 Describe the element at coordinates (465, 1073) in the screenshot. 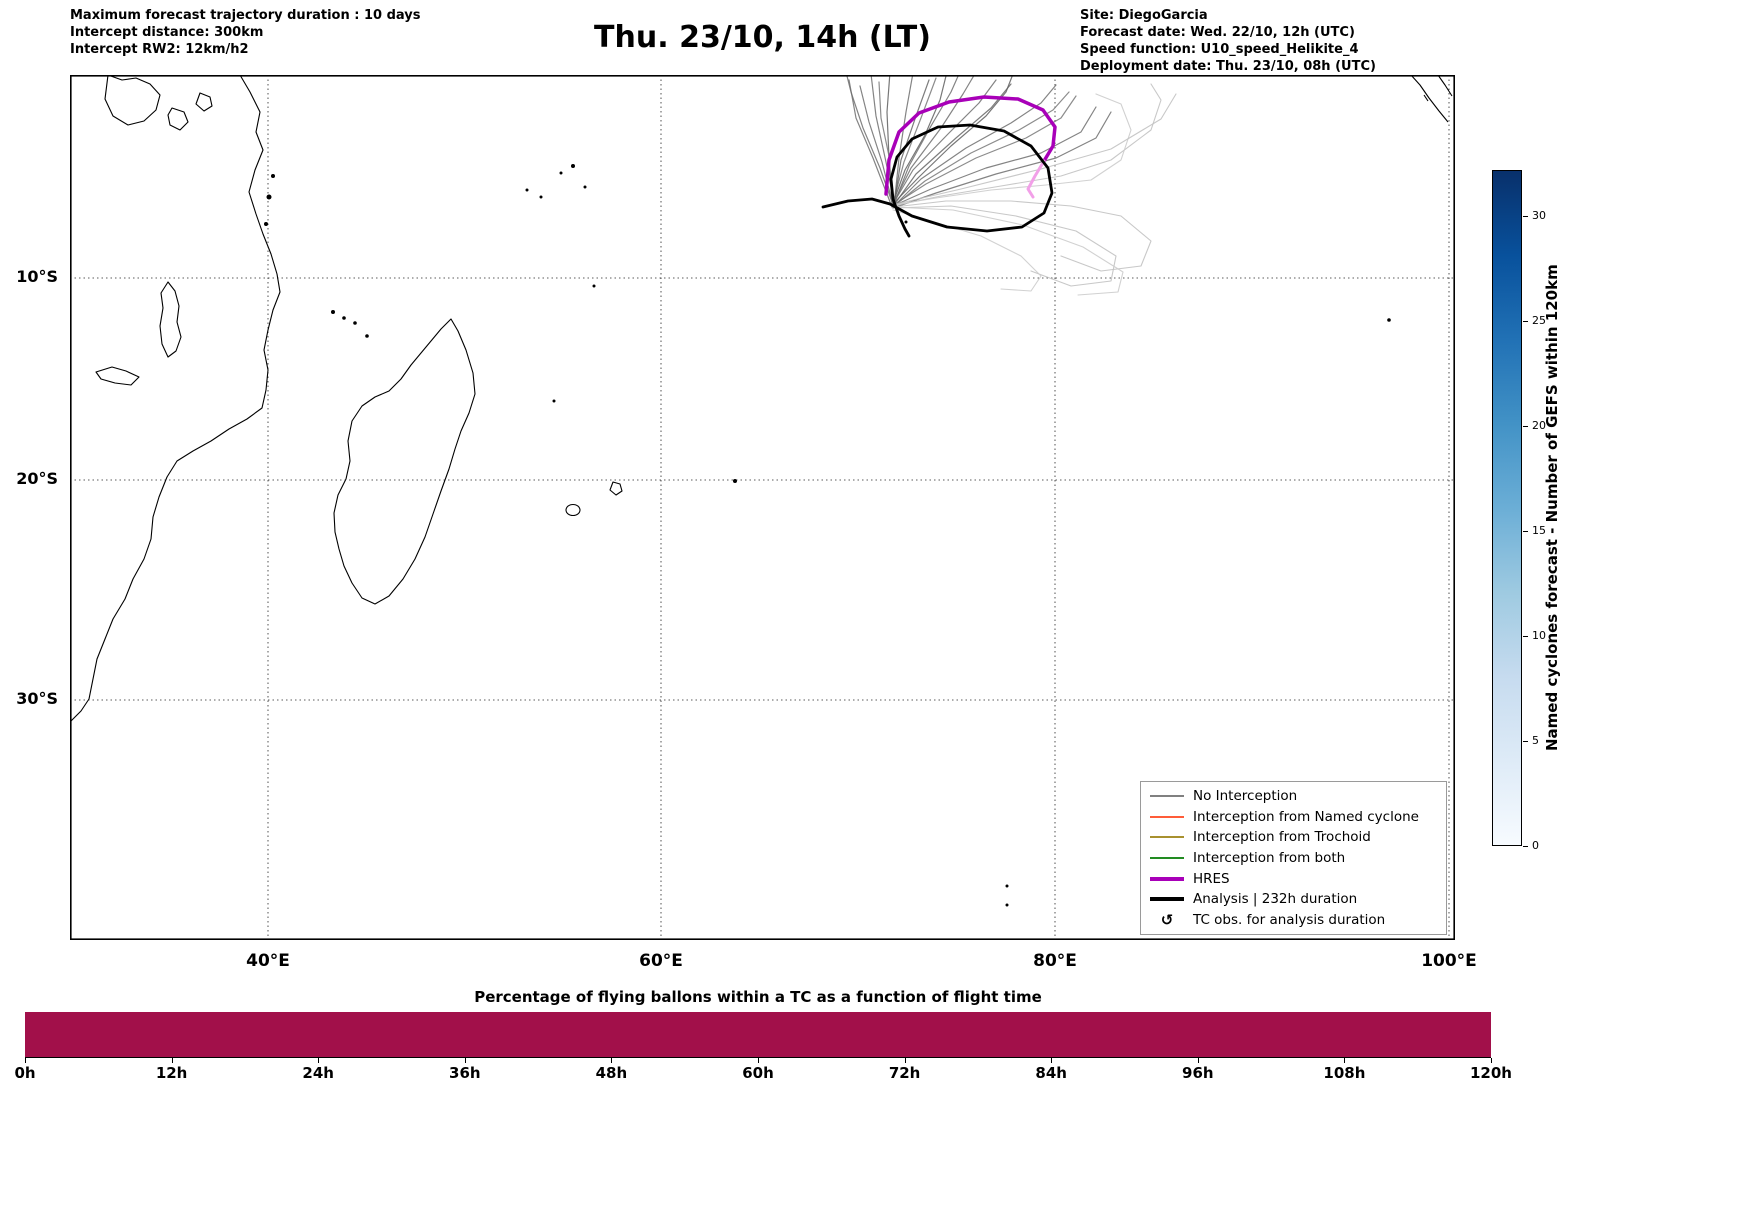

I see `bottom-tick-label: 36h` at that location.